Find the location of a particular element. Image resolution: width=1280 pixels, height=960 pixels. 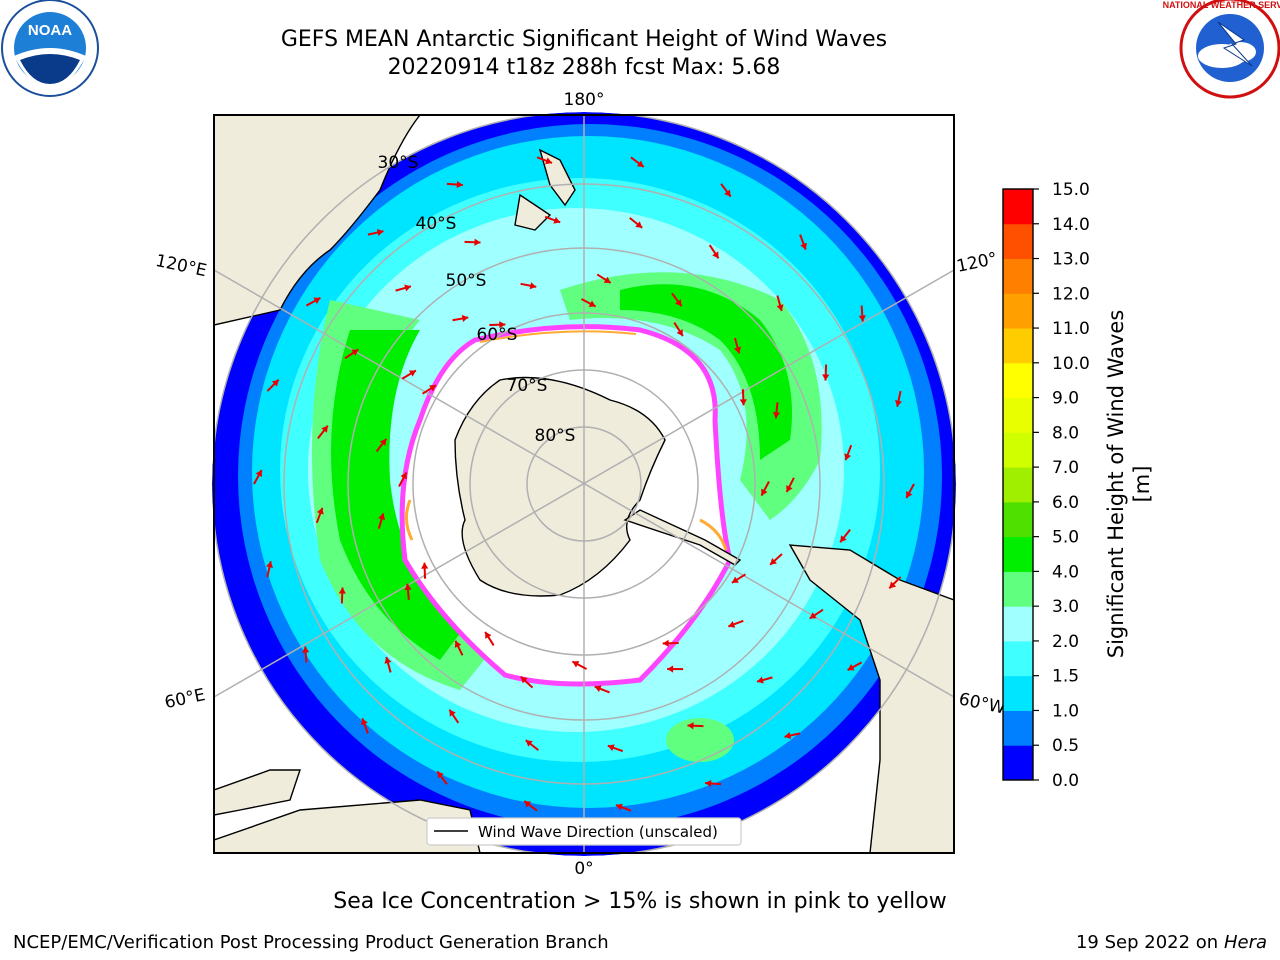

arrow-legend: Wind Wave Direction (unscaled) is located at coordinates (584, 831).